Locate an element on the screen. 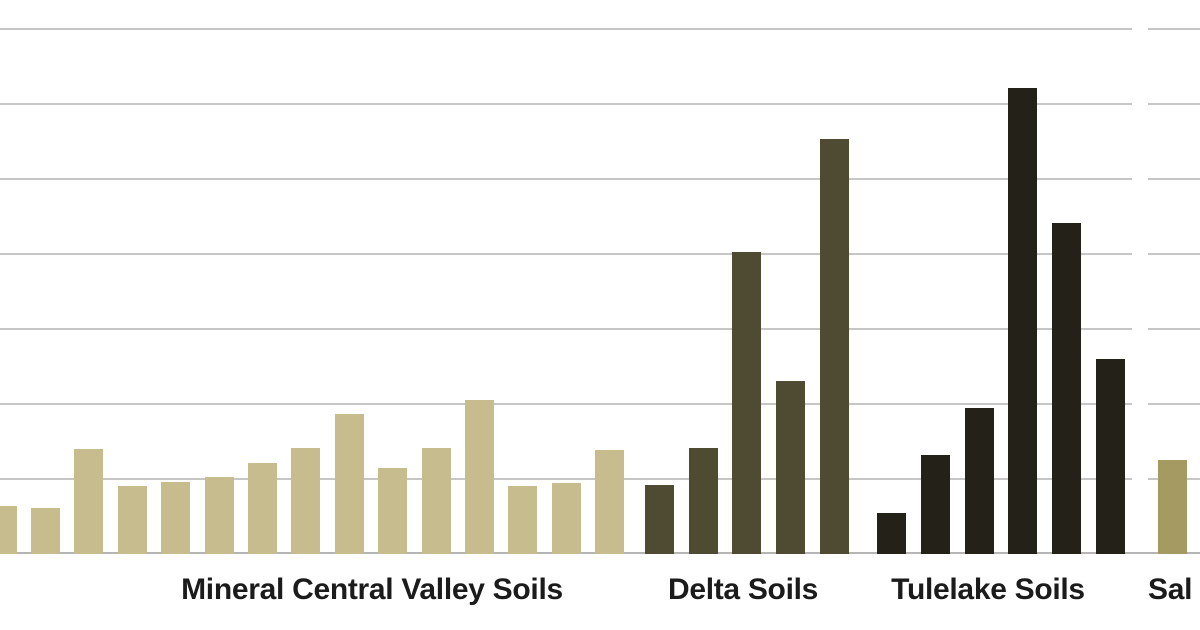 The image size is (1200, 630). category-label: Sal is located at coordinates (1170, 589).